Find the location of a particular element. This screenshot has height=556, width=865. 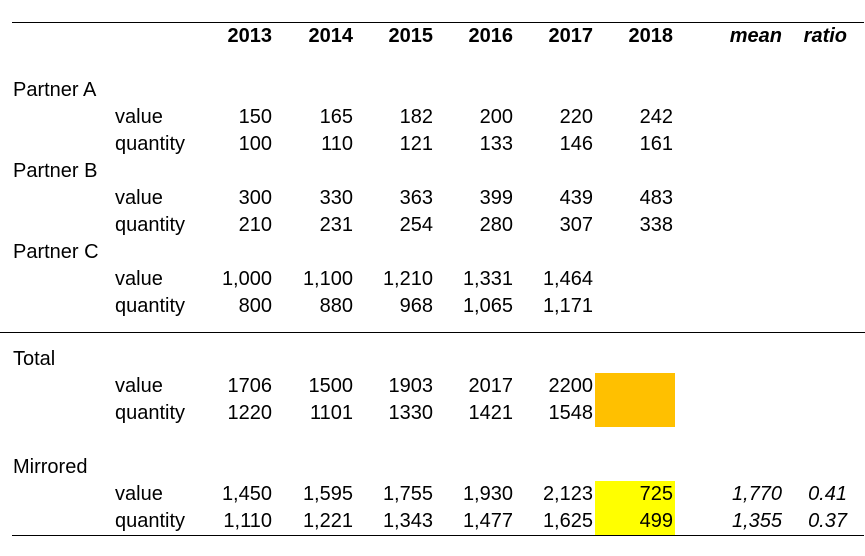

value-cell: 1,450 is located at coordinates (246, 494).